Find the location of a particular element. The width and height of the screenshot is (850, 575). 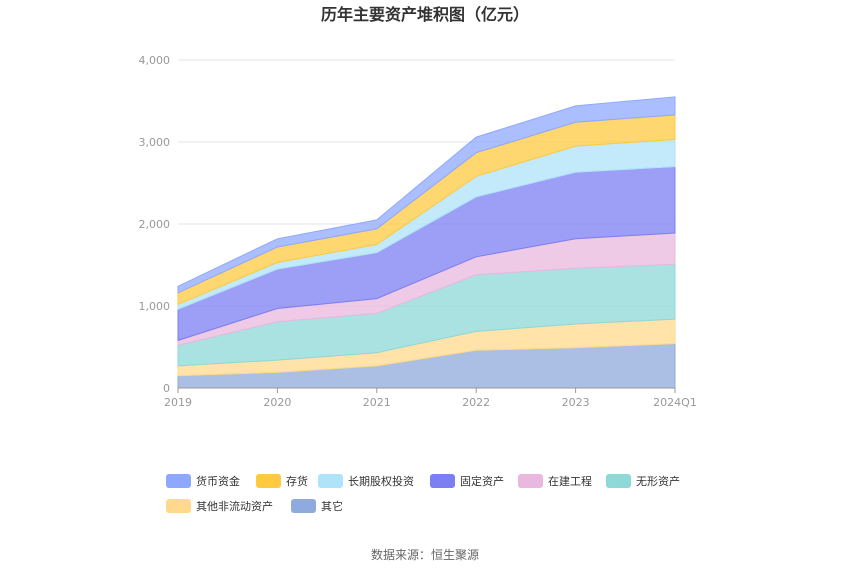

x-tick-label: 2019 is located at coordinates (178, 402).